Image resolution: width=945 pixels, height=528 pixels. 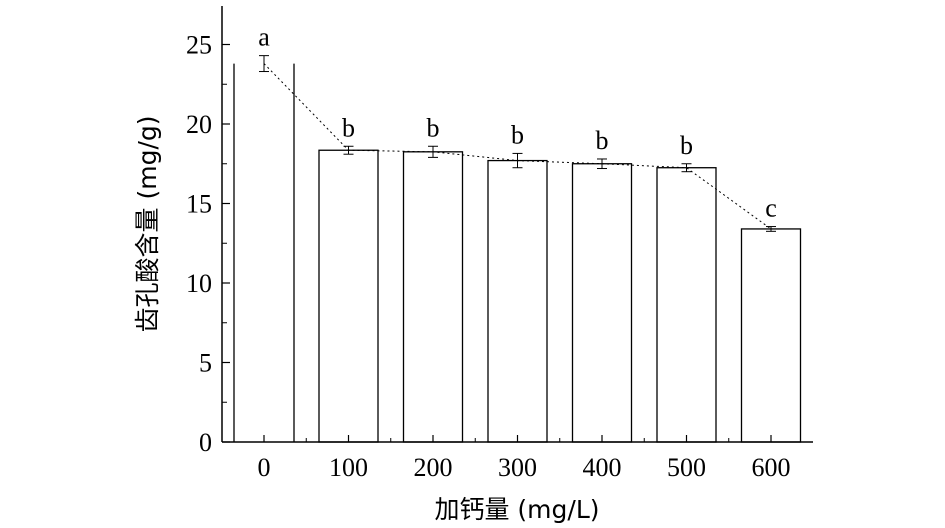 I want to click on x-axis-title: 加钙量 (mg/L), so click(x=516, y=509).